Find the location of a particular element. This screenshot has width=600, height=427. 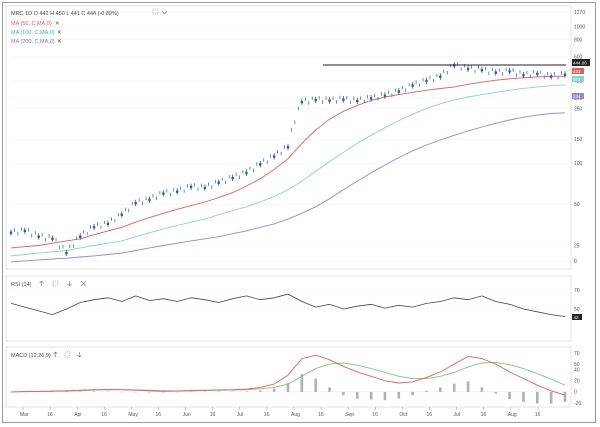

macd-legend: MACD (12,26,9) is located at coordinates (31, 356).